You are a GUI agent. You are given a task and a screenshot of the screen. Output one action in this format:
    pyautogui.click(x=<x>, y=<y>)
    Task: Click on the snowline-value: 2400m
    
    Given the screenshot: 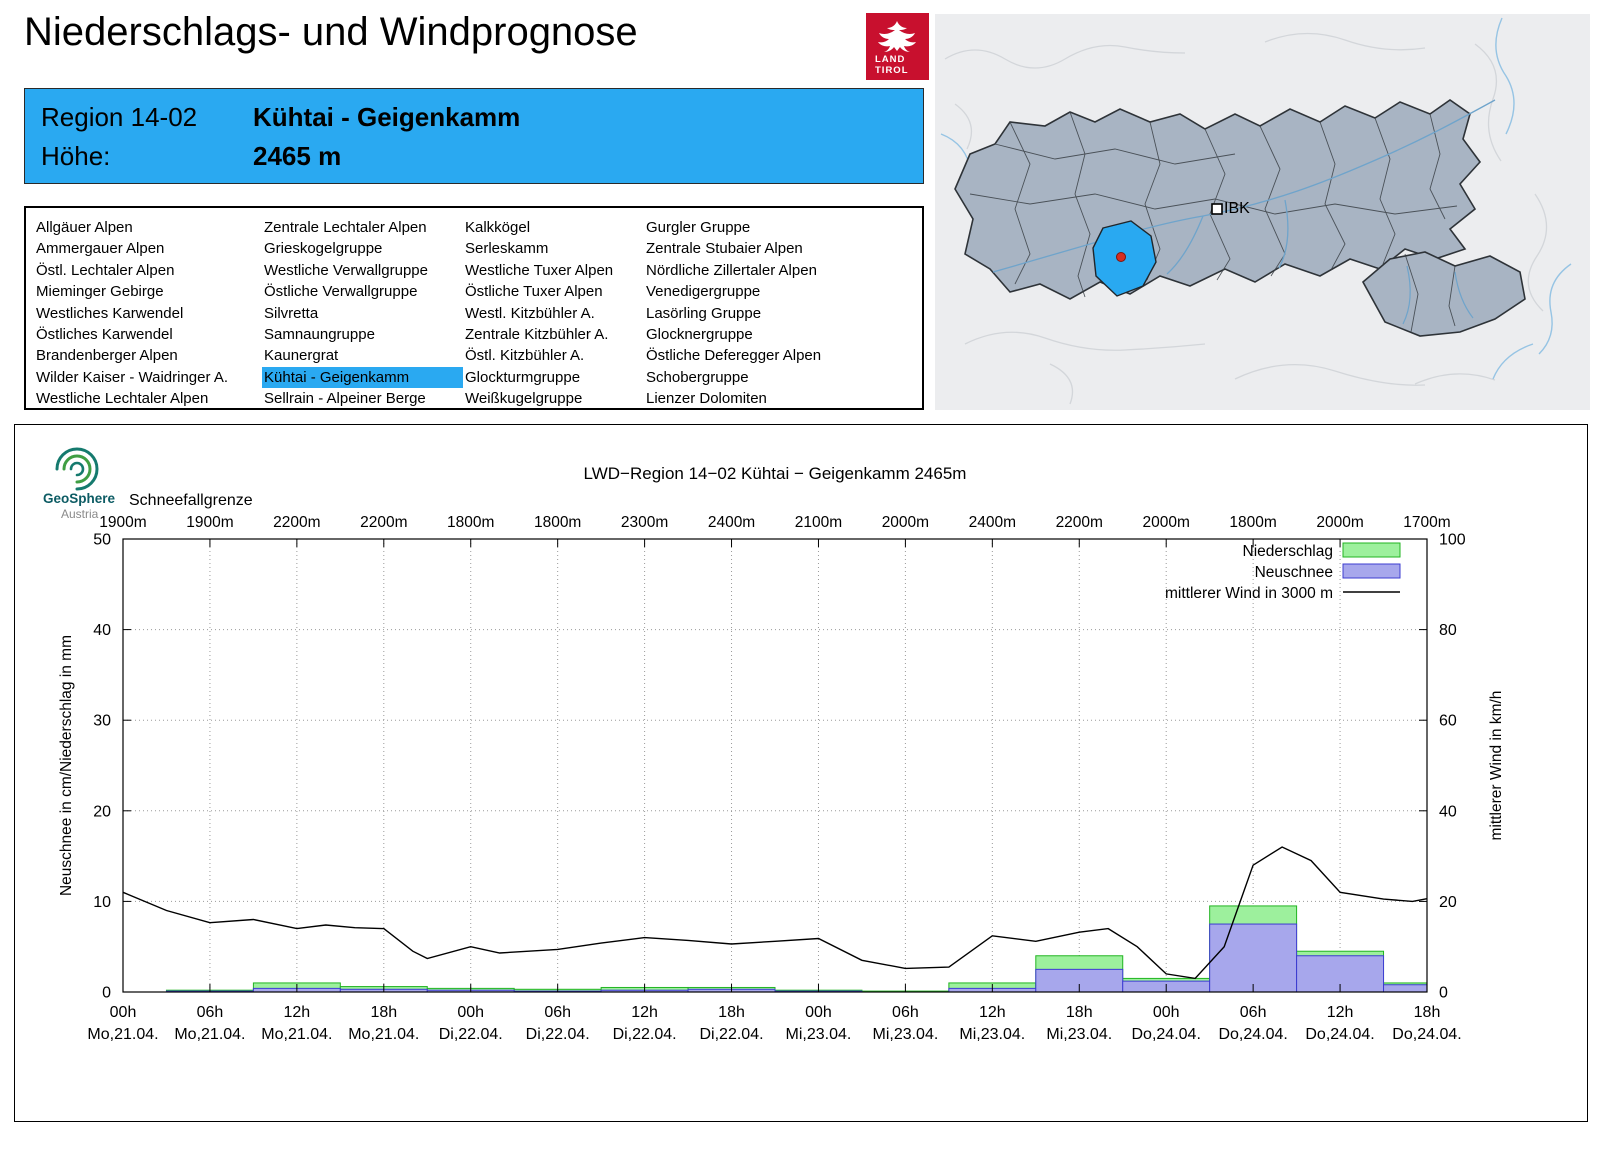 What is the action you would take?
    pyautogui.click(x=992, y=522)
    